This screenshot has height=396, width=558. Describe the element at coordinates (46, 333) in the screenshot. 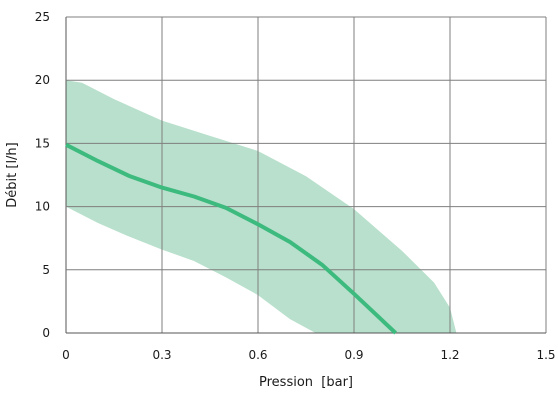

I see `y-tick-label-0: 0` at that location.